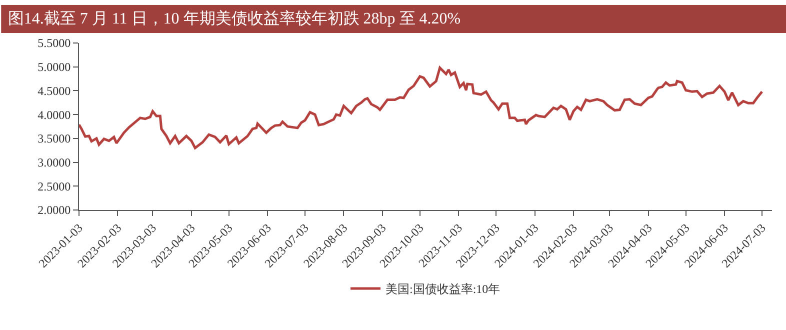 This screenshot has height=330, width=786. I want to click on chart-title: 图14.截至 7 月 11 日，10 年期美债收益率较年初跌 28bp 至 4.20%, so click(234, 19).